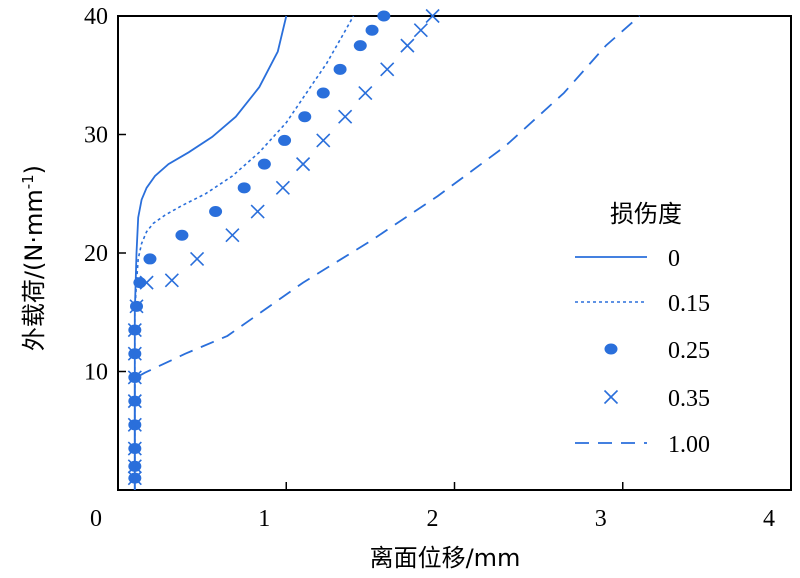 The height and width of the screenshot is (578, 800). Describe the element at coordinates (96, 373) in the screenshot. I see `y-tick-label: 10` at that location.